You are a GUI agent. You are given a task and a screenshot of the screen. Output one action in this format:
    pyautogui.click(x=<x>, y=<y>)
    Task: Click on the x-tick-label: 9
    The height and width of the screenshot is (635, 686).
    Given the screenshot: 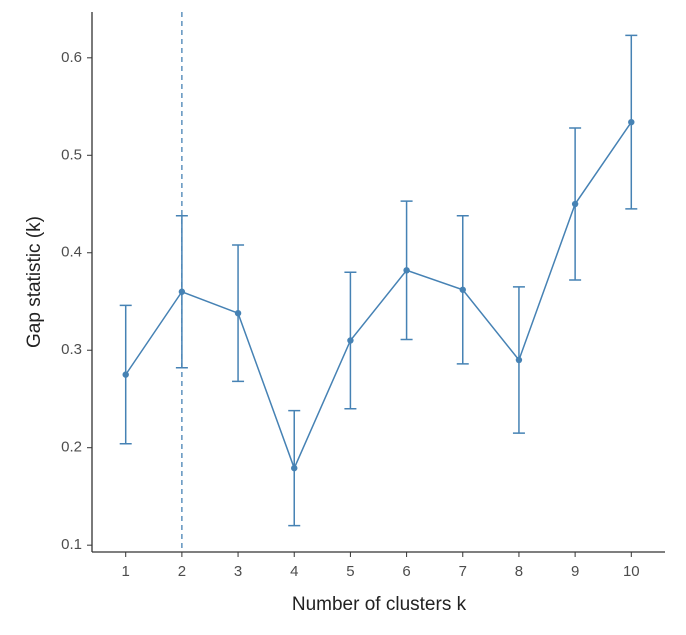 What is the action you would take?
    pyautogui.click(x=575, y=571)
    